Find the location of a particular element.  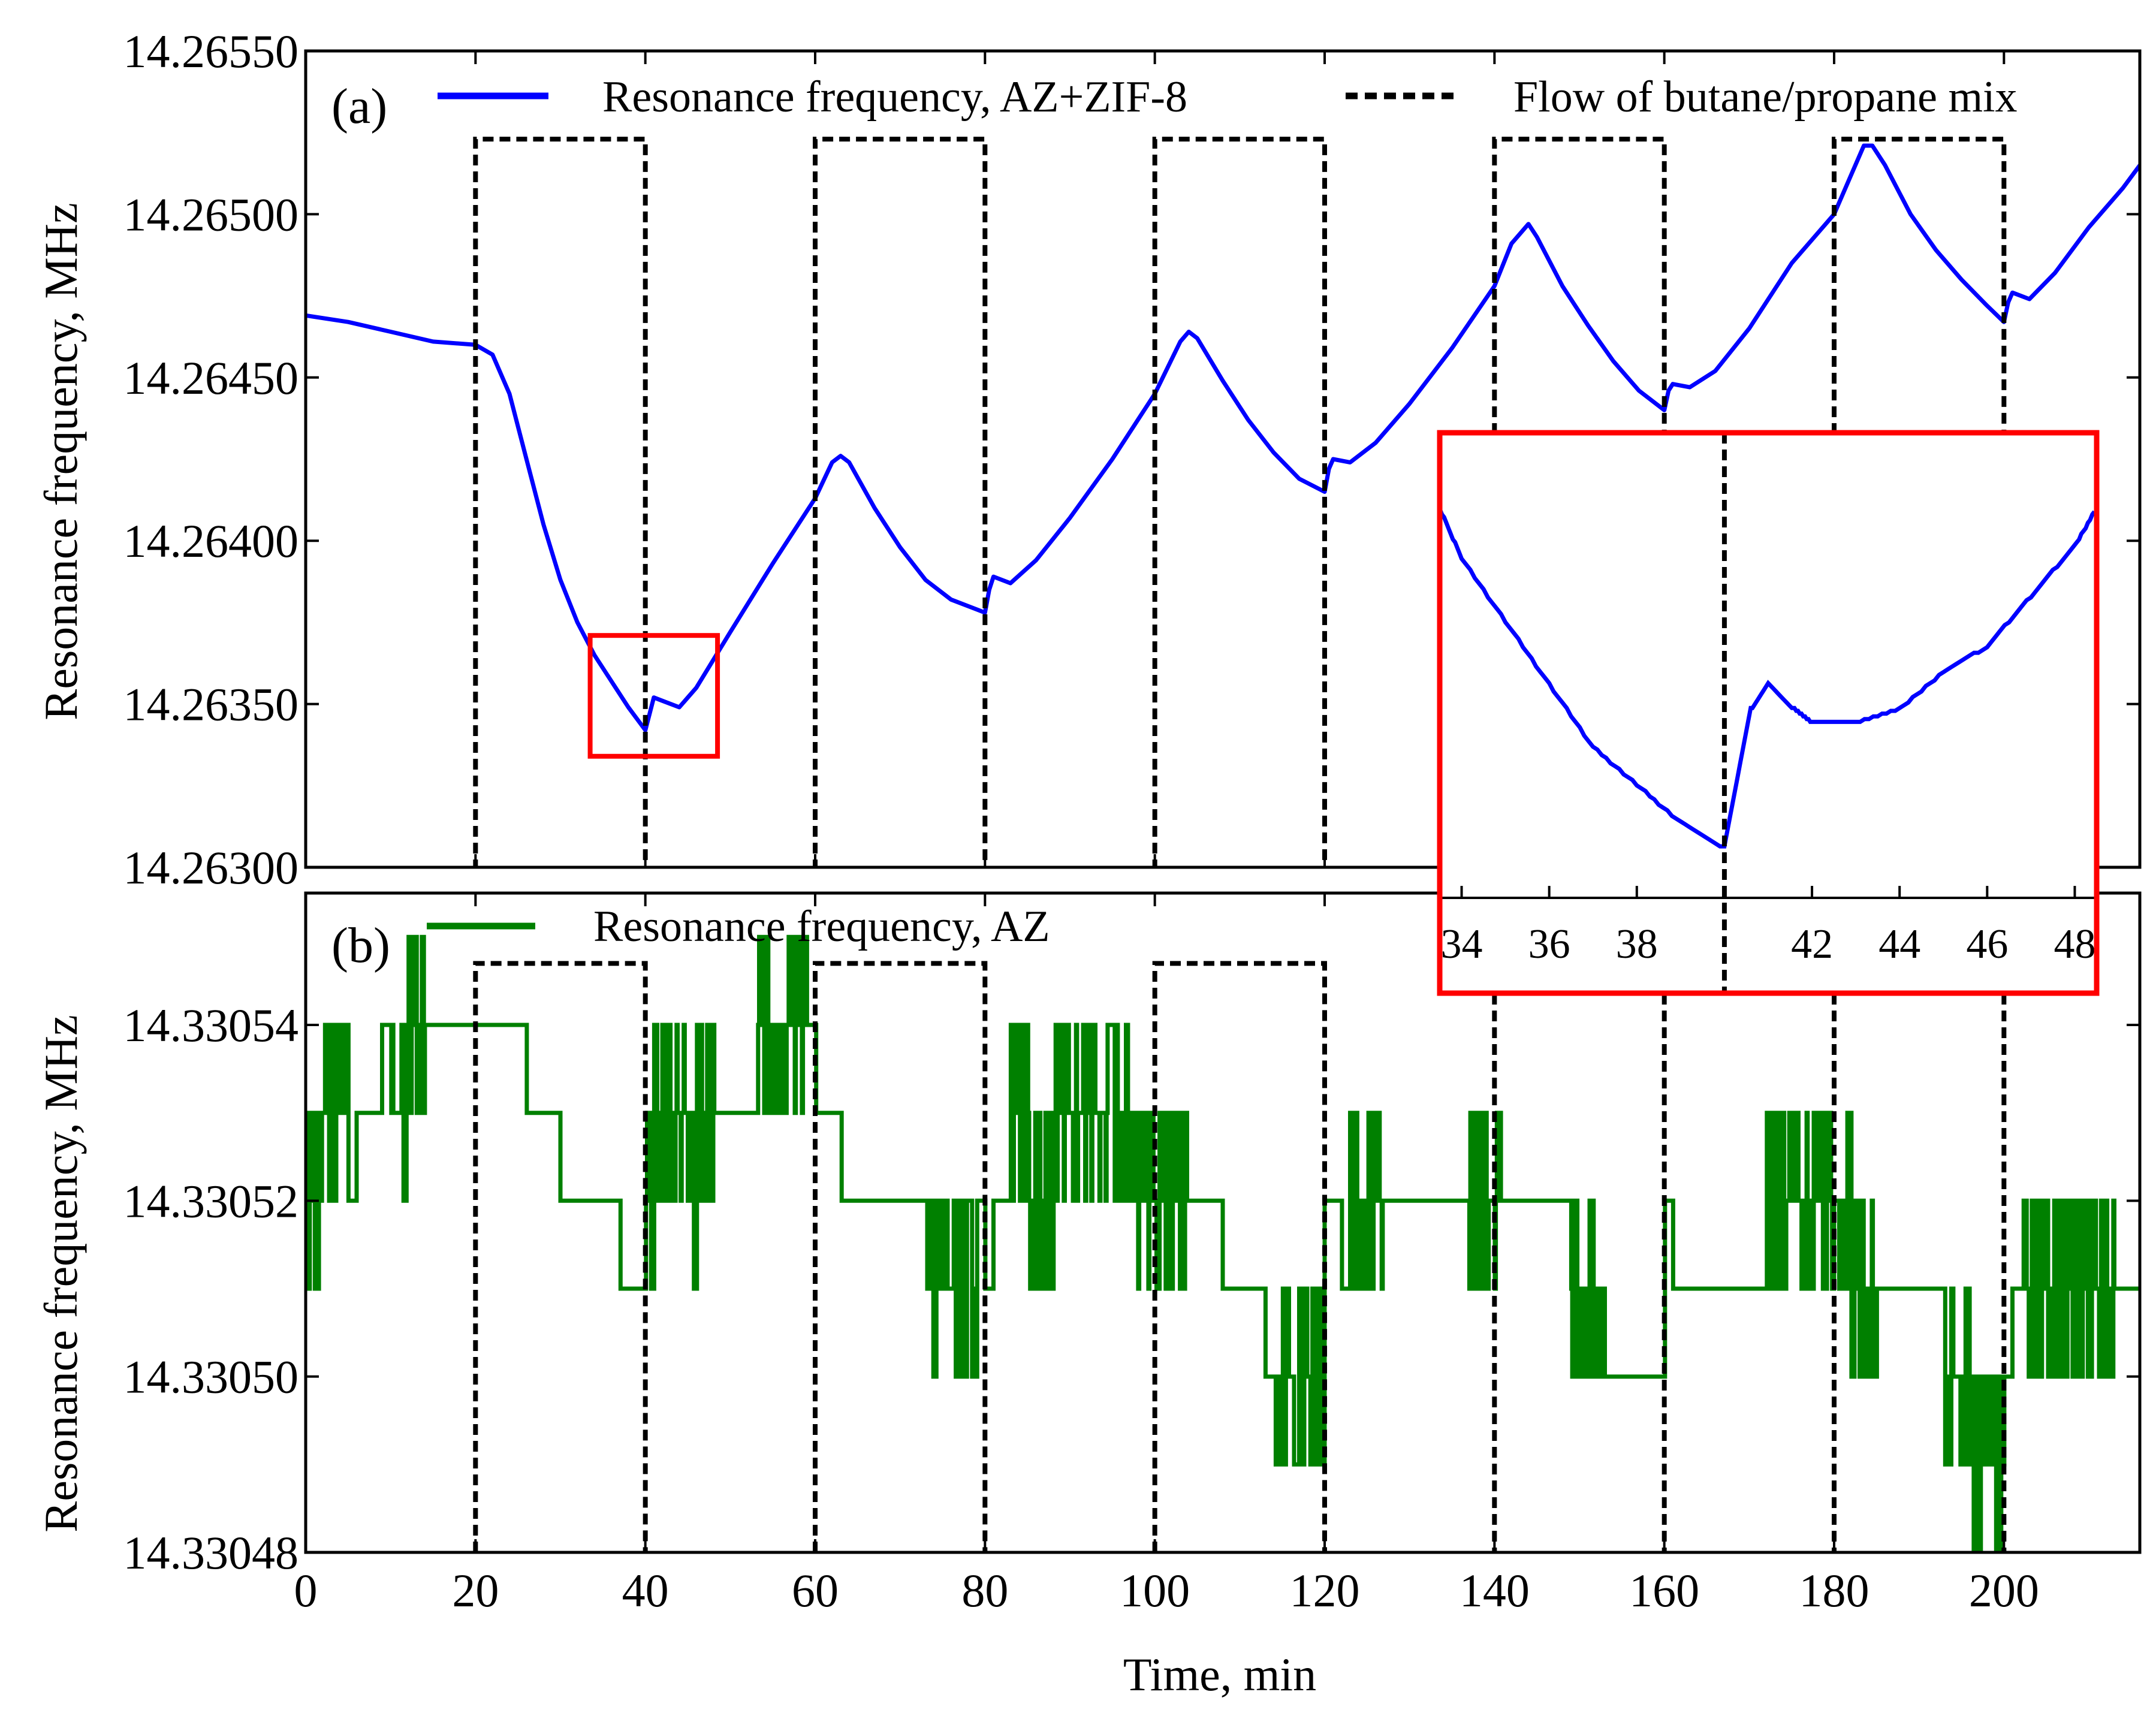

panel-a-ytick-label: 14.26350 is located at coordinates (211, 704).